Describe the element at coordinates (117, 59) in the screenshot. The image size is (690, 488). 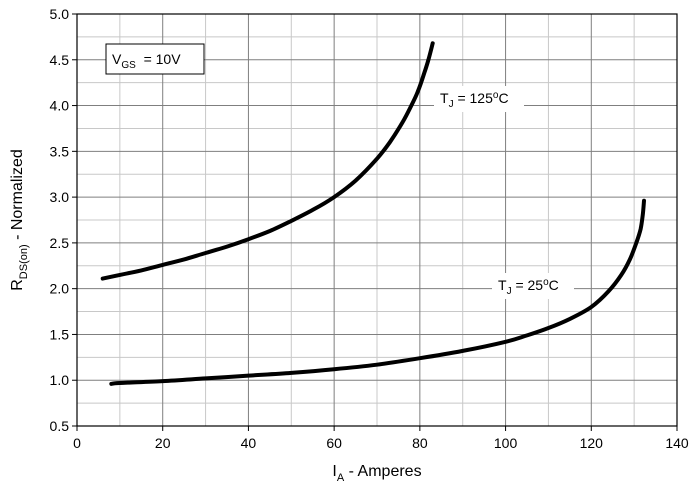
I see `conditions-label-main: V` at that location.